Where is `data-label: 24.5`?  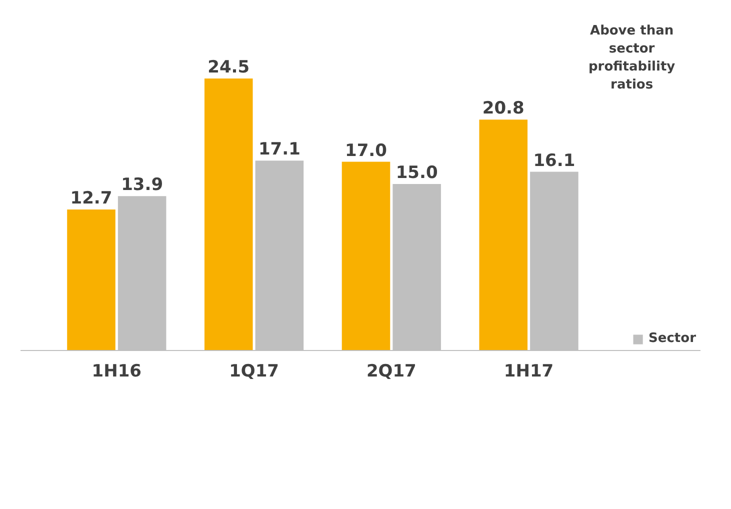 data-label: 24.5 is located at coordinates (229, 68).